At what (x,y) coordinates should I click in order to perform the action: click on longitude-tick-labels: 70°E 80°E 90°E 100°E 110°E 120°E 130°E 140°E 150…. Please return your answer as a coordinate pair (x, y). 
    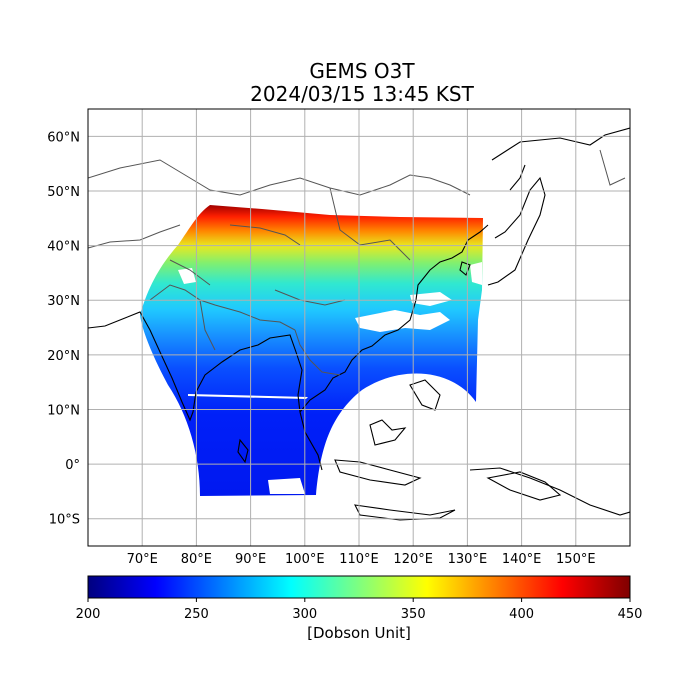
    Looking at the image, I should click on (361, 559).